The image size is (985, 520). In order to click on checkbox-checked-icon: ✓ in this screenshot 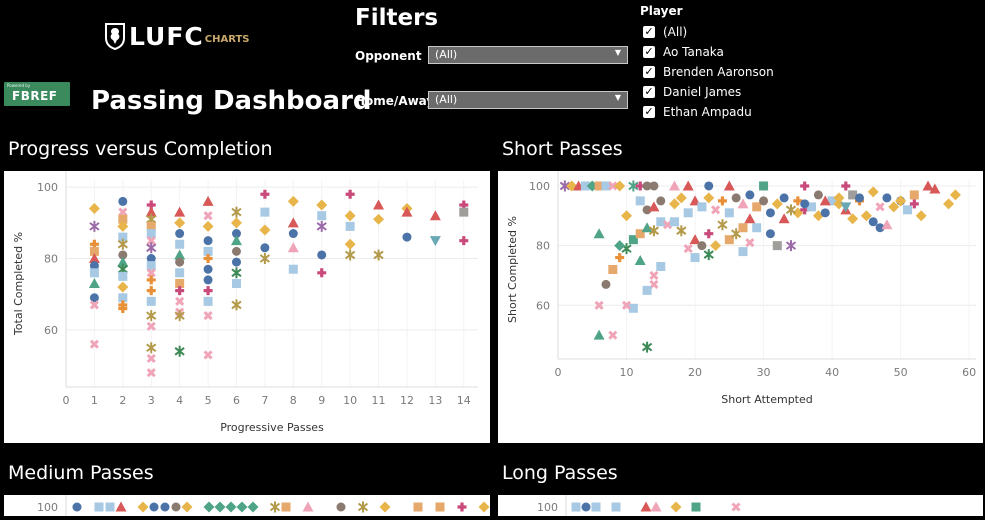, I will do `click(649, 31)`.